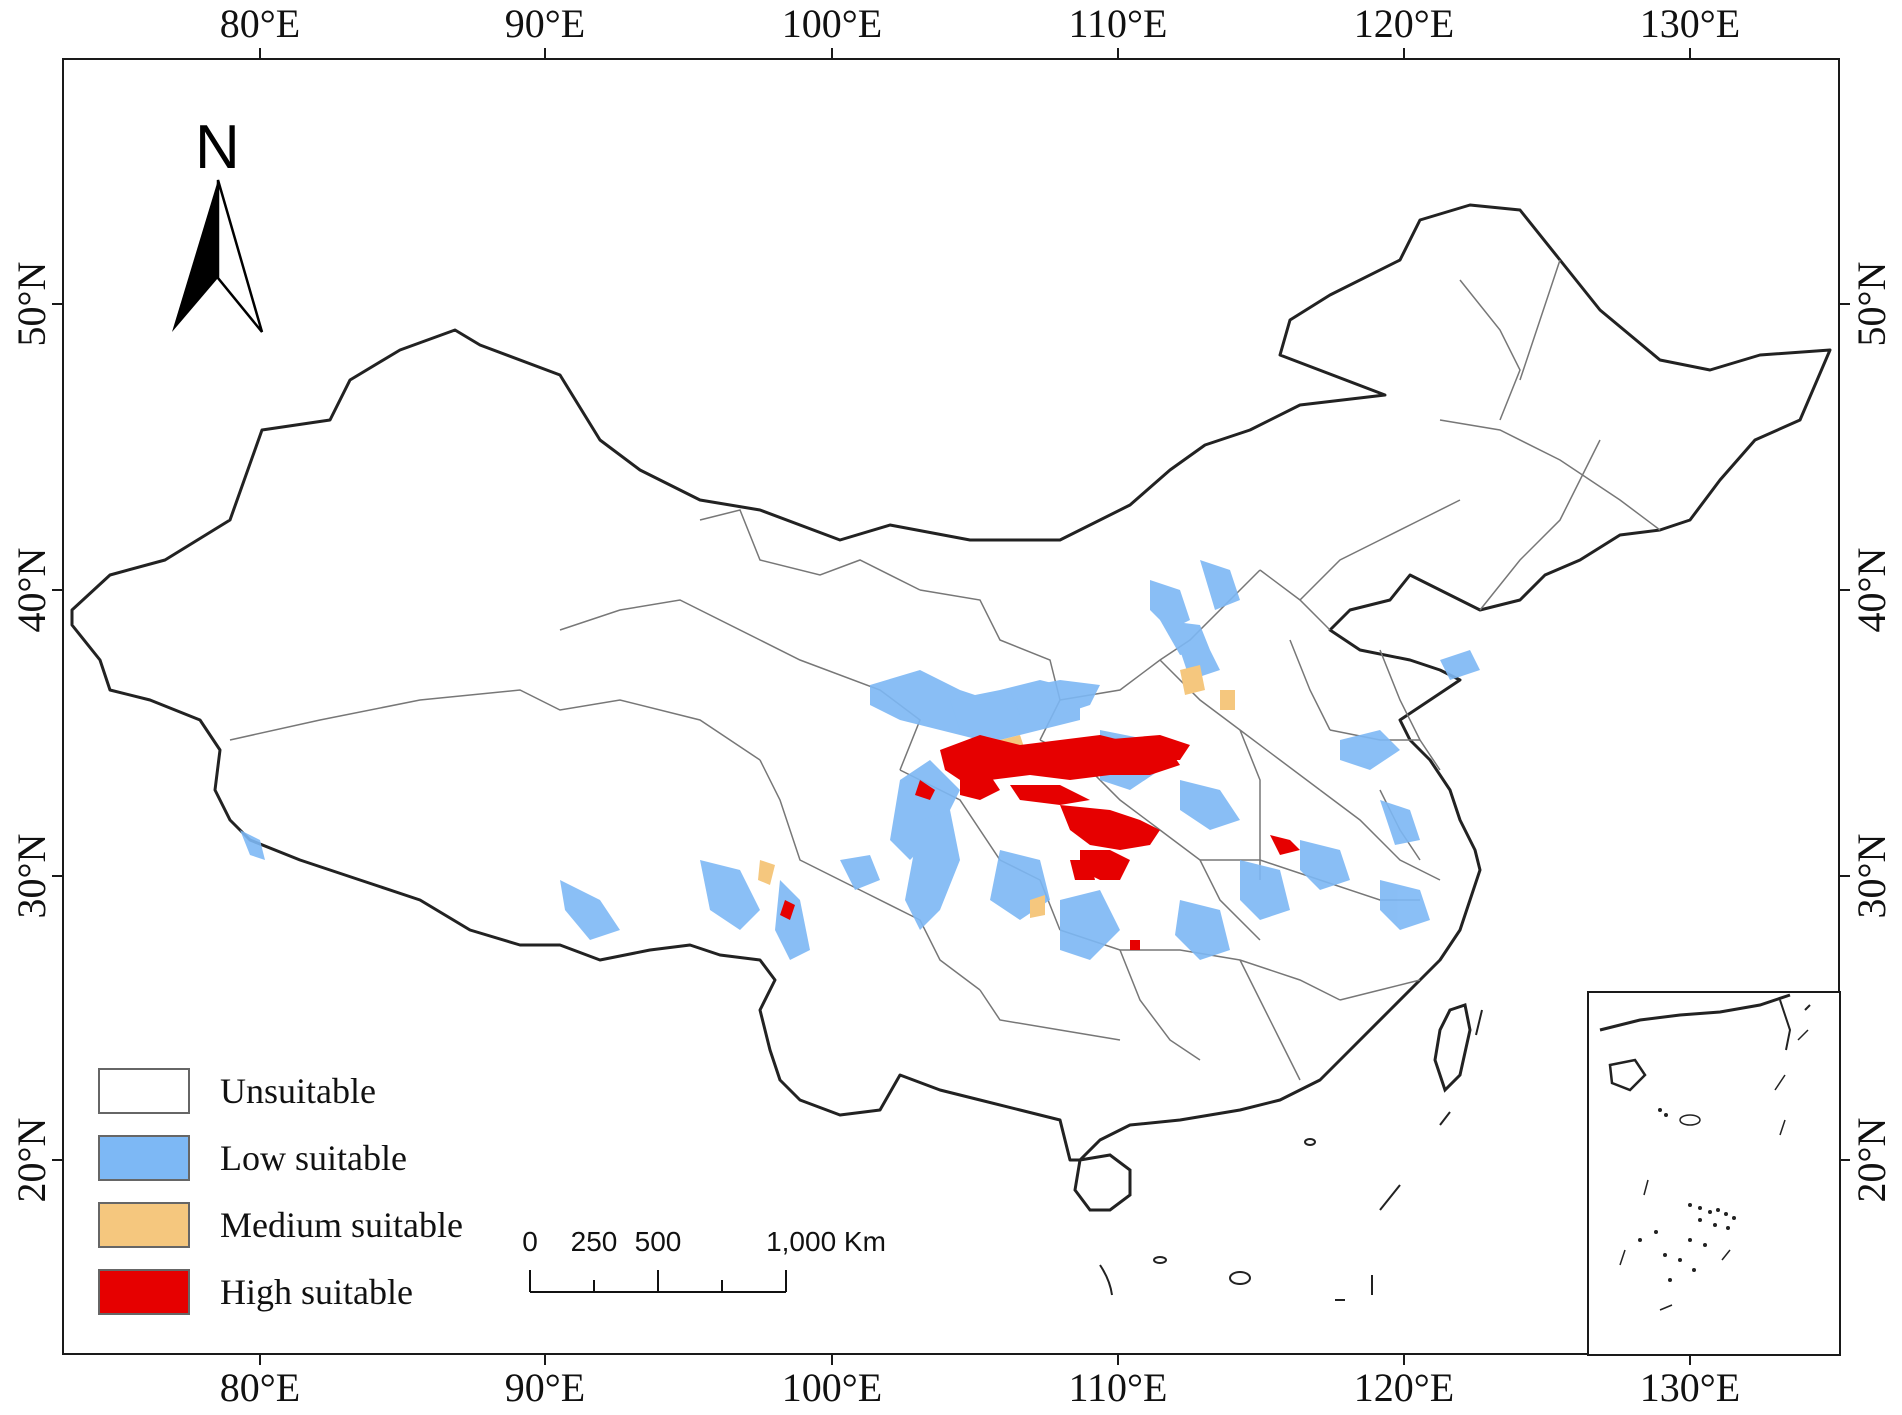 The height and width of the screenshot is (1415, 1902). What do you see at coordinates (316, 1292) in the screenshot?
I see `legend-label: High suitable` at bounding box center [316, 1292].